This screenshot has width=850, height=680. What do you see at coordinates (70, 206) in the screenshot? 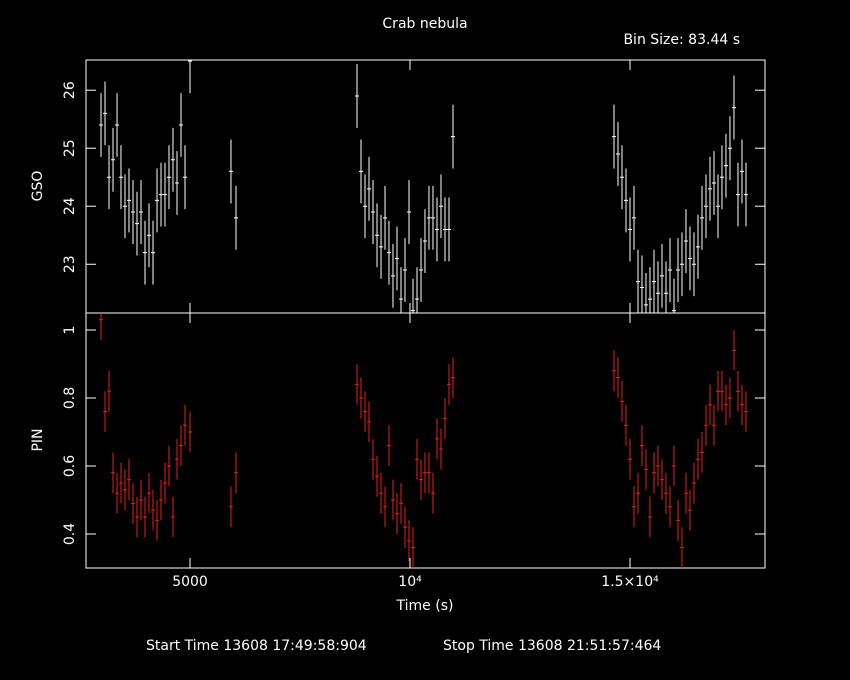
I see `y-tick-label: 24` at bounding box center [70, 206].